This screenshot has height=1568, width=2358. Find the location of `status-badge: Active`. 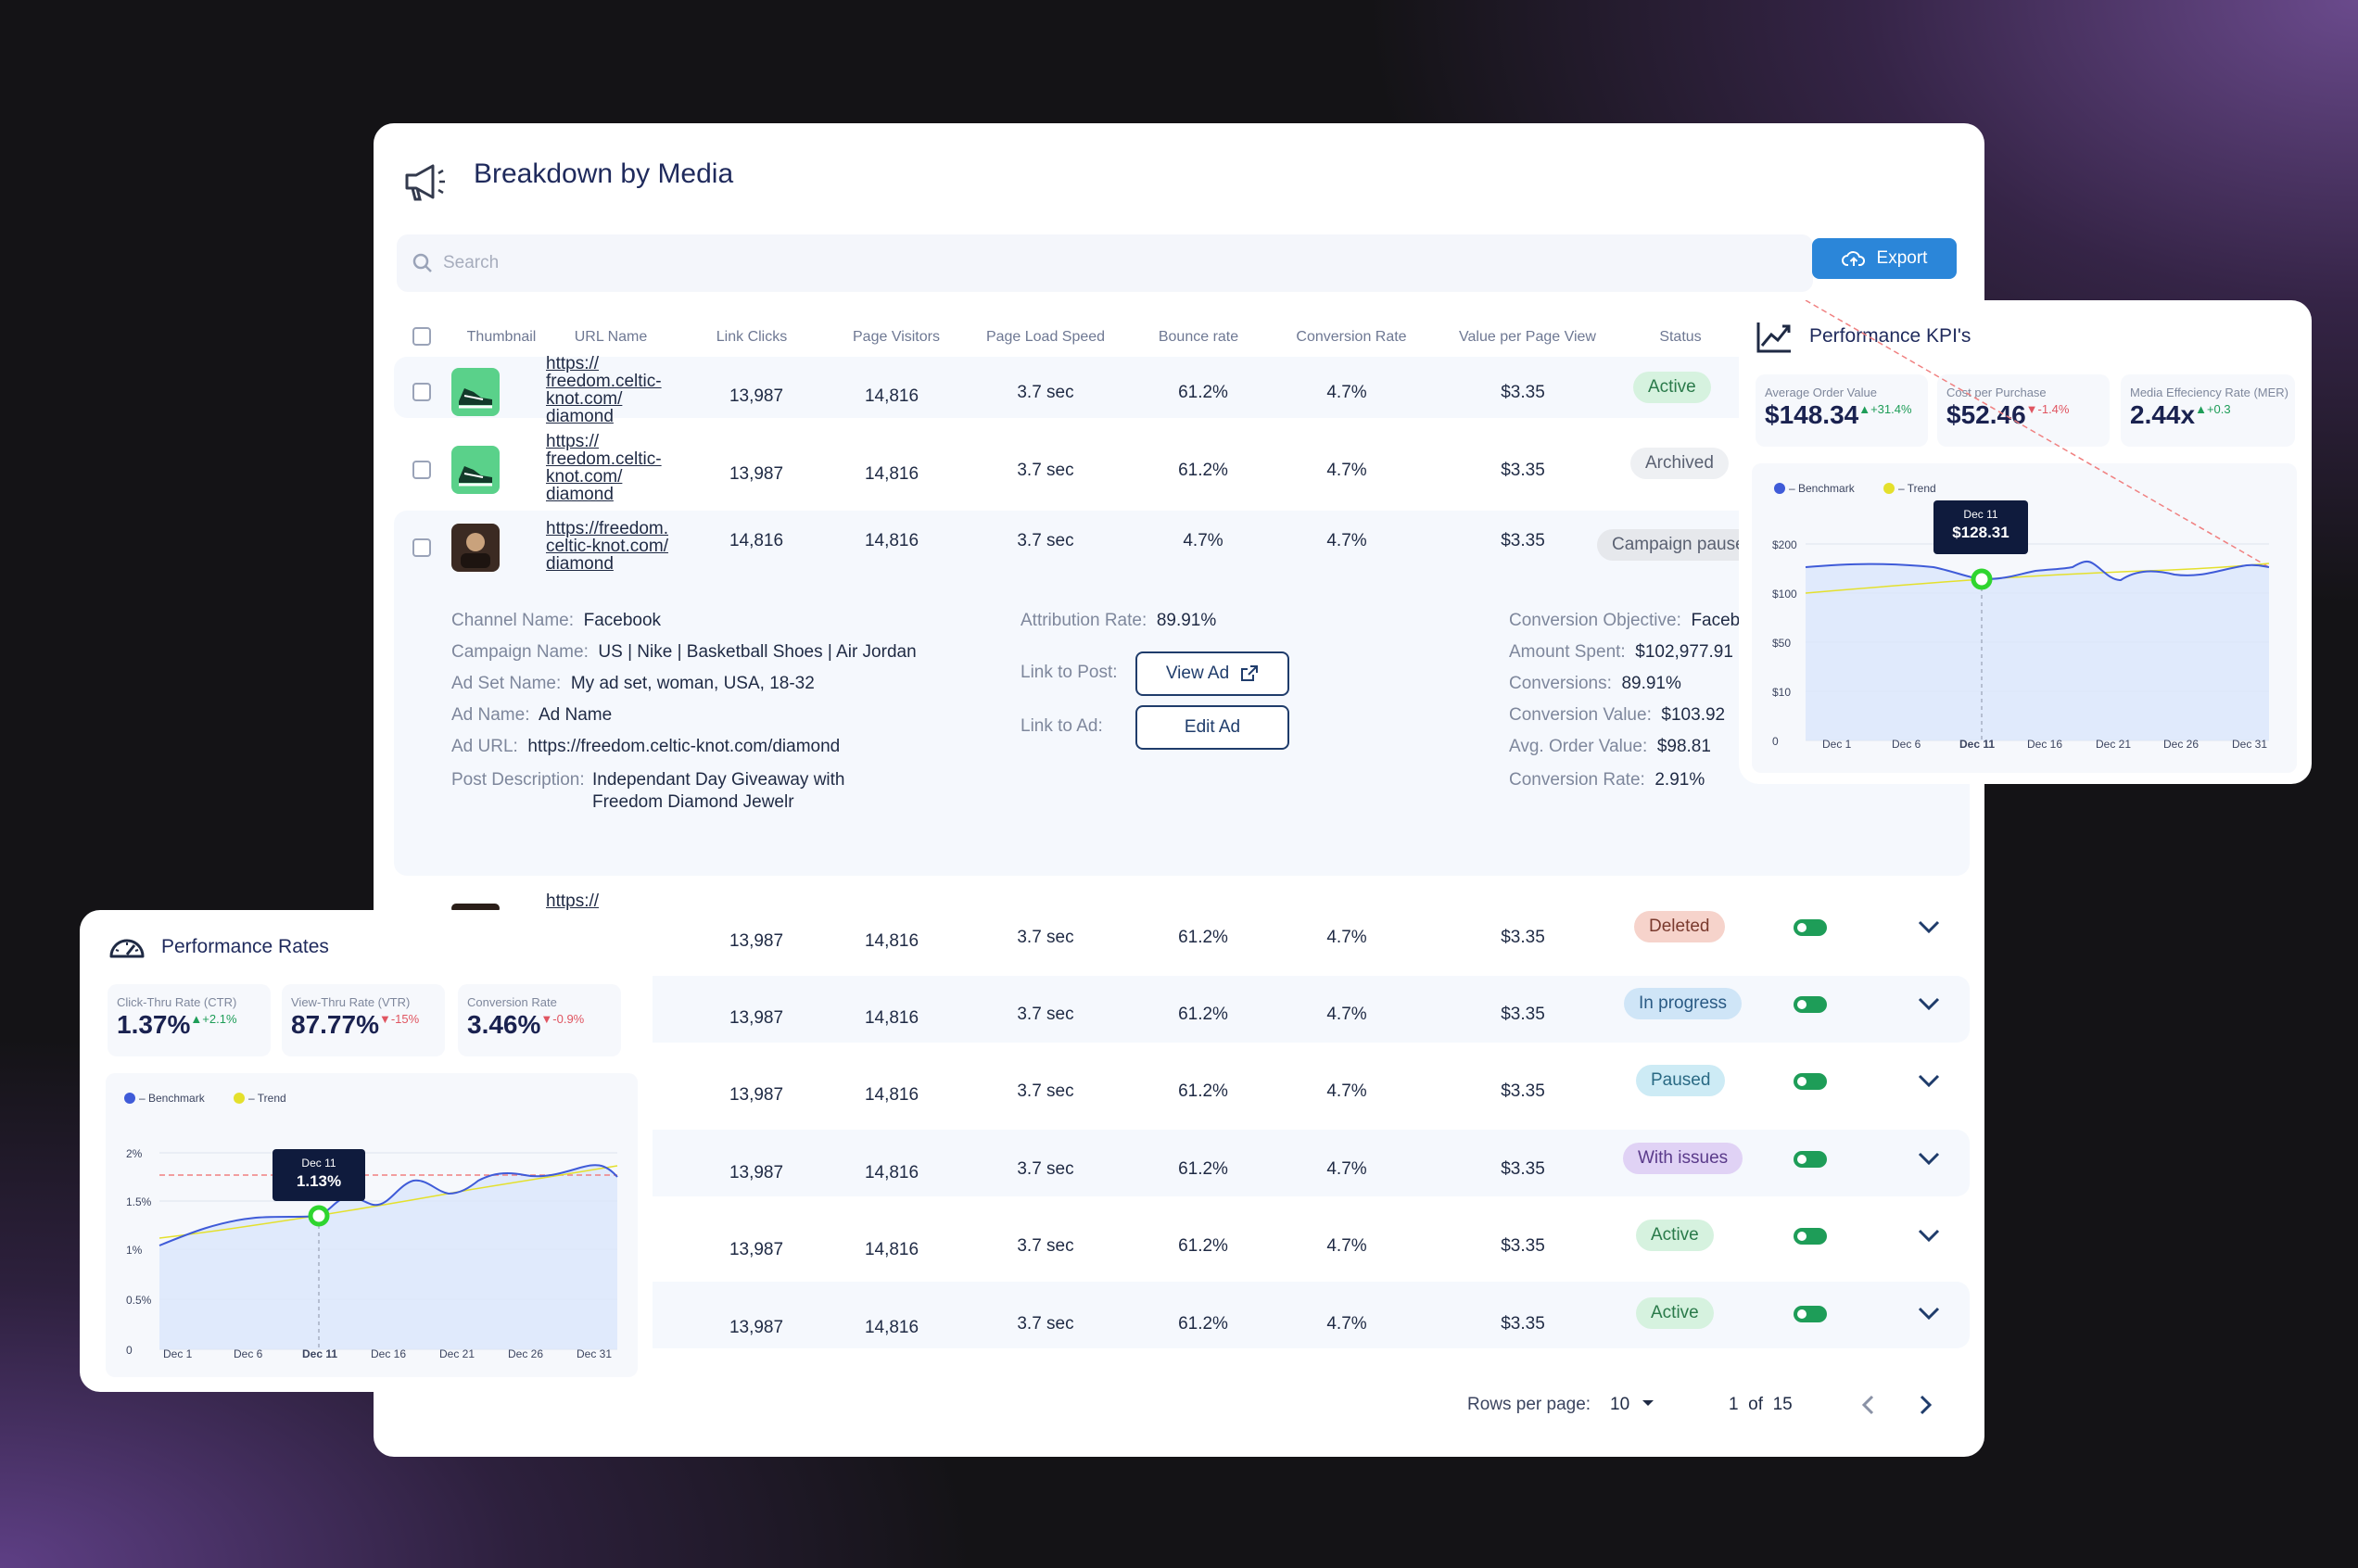

status-badge: Active is located at coordinates (1675, 1313).